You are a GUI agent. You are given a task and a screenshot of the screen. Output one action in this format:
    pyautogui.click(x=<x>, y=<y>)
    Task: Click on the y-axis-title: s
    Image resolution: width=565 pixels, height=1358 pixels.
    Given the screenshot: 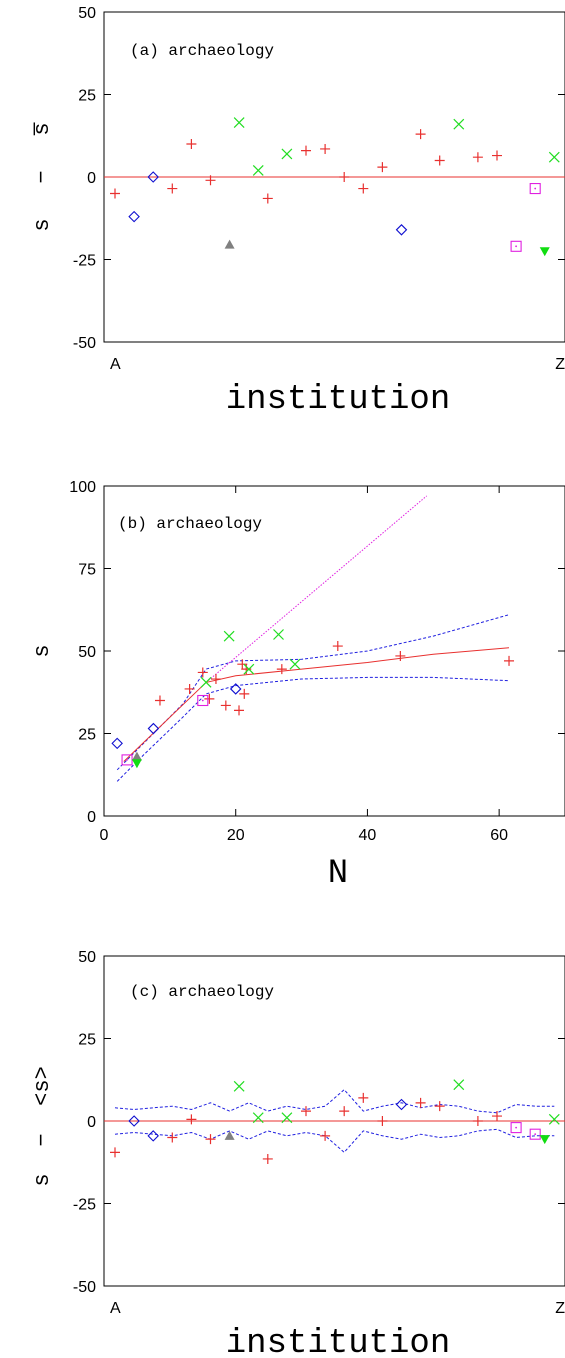 What is the action you would take?
    pyautogui.click(x=42, y=650)
    